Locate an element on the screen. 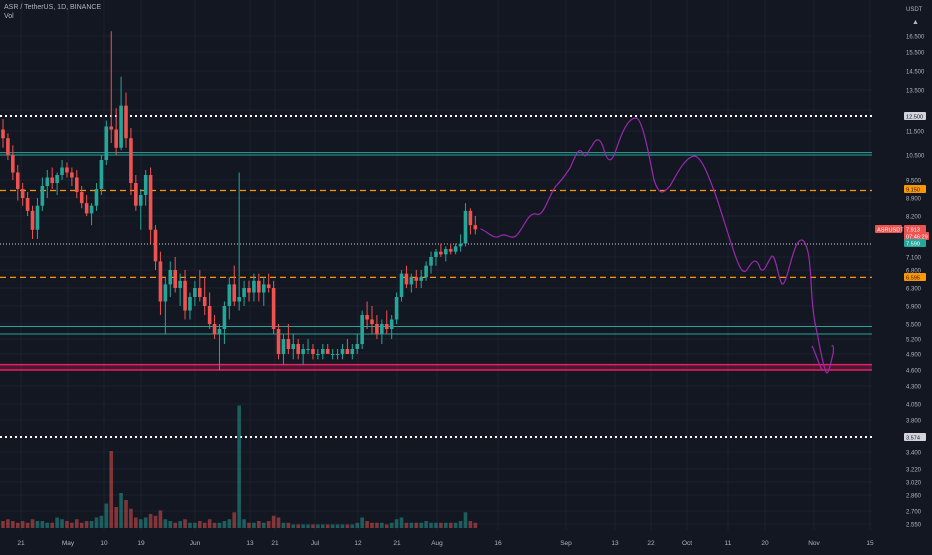 This screenshot has width=932, height=555. y-tick-14: 5.900 is located at coordinates (914, 308).